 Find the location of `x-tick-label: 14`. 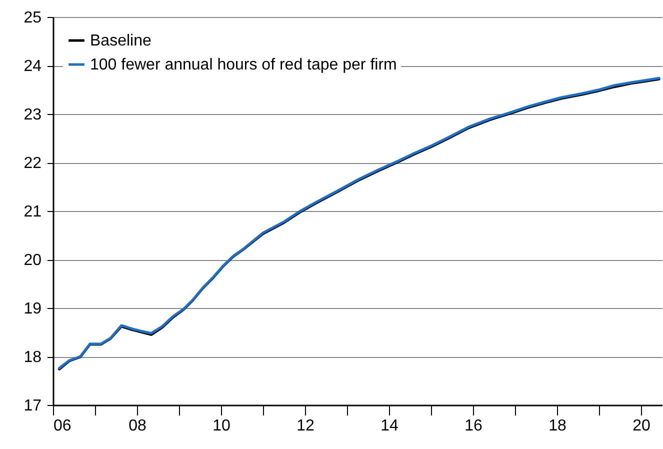

x-tick-label: 14 is located at coordinates (389, 426).